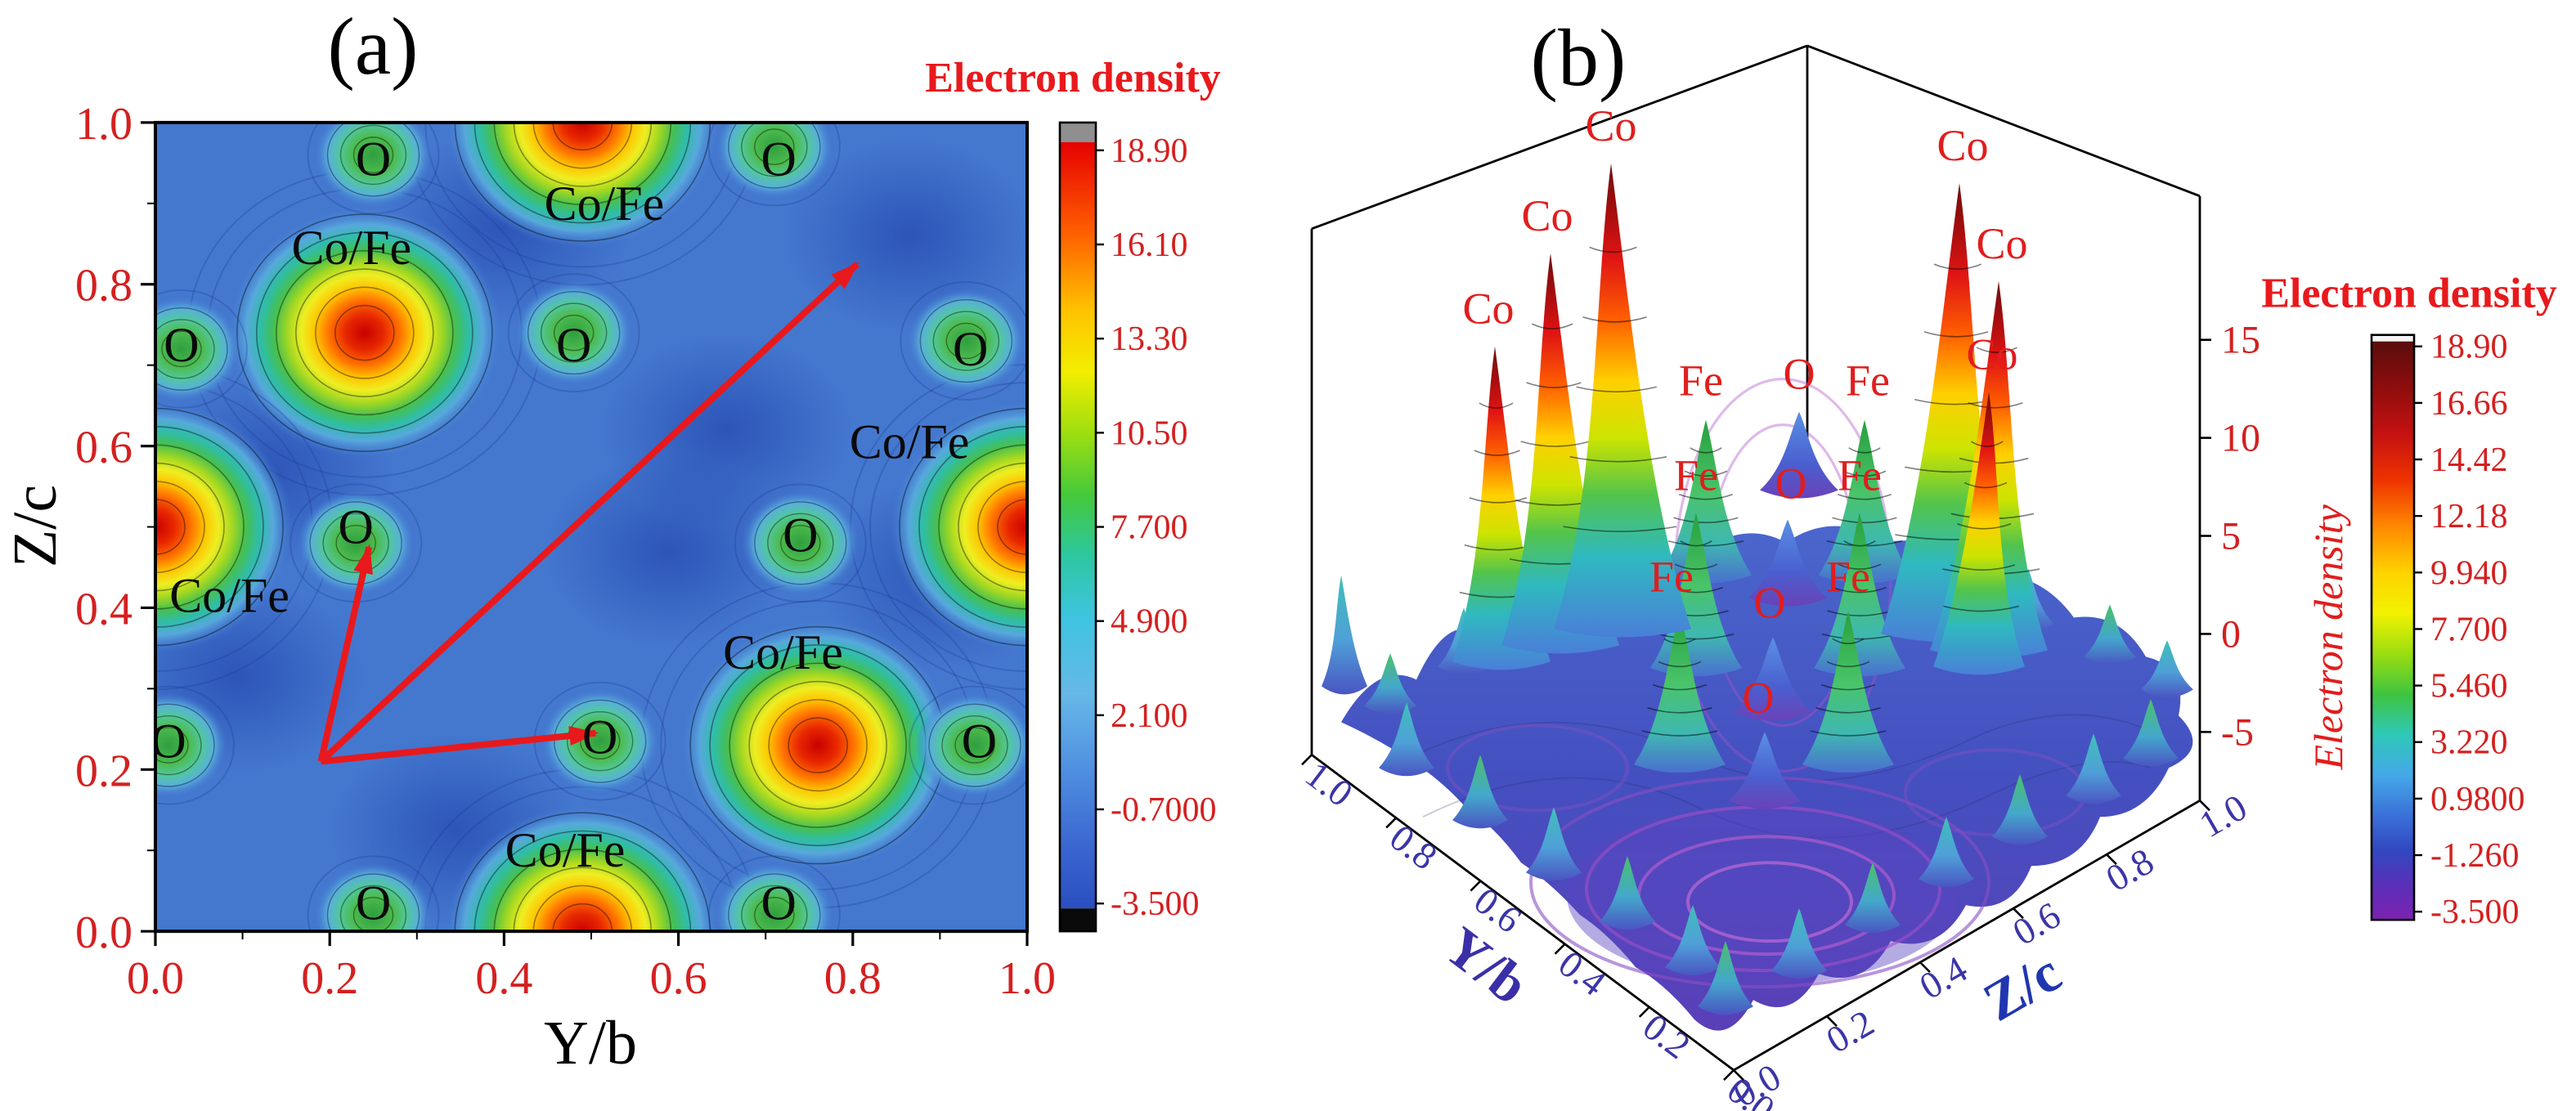  Describe the element at coordinates (1865, 501) in the screenshot. I see `fe-peak` at that location.